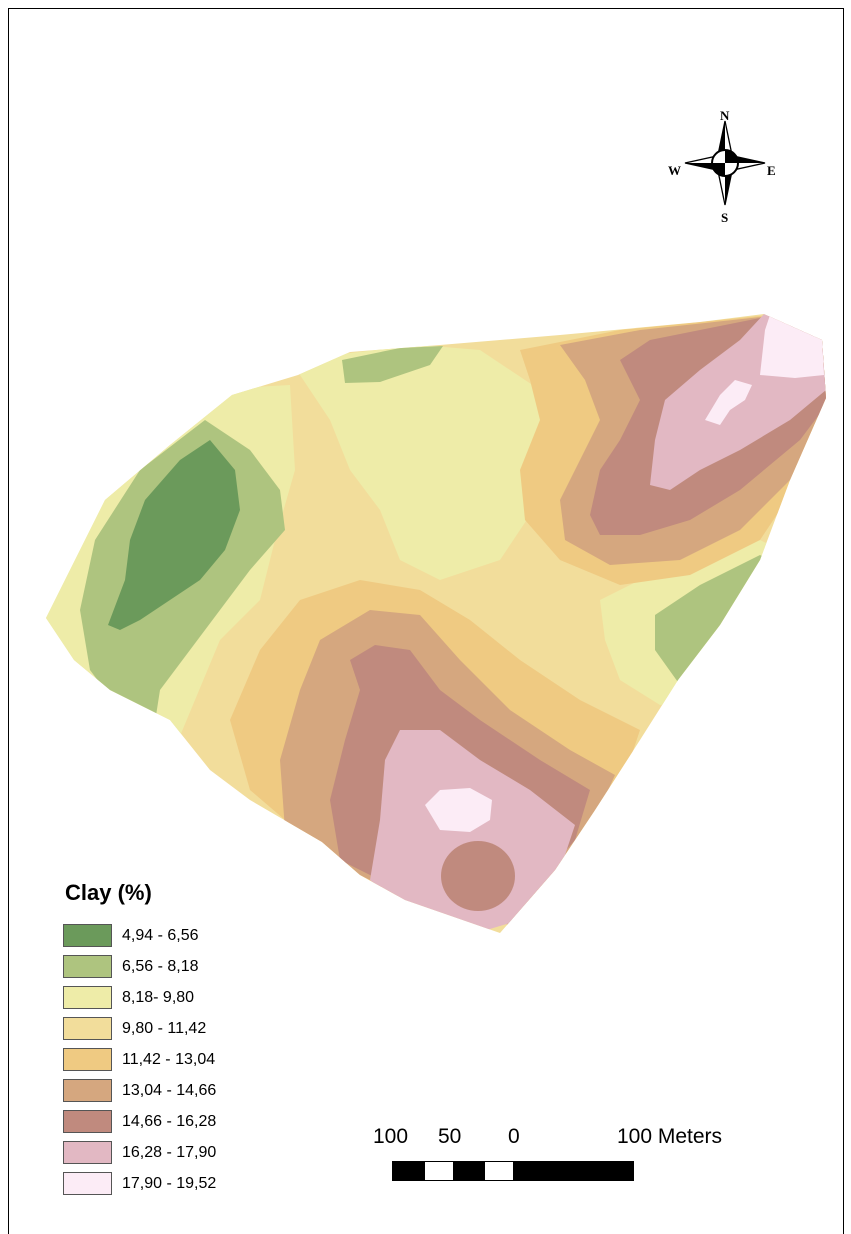 The height and width of the screenshot is (1234, 851). Describe the element at coordinates (169, 1090) in the screenshot. I see `legend-label: 13,04 - 14,66` at that location.